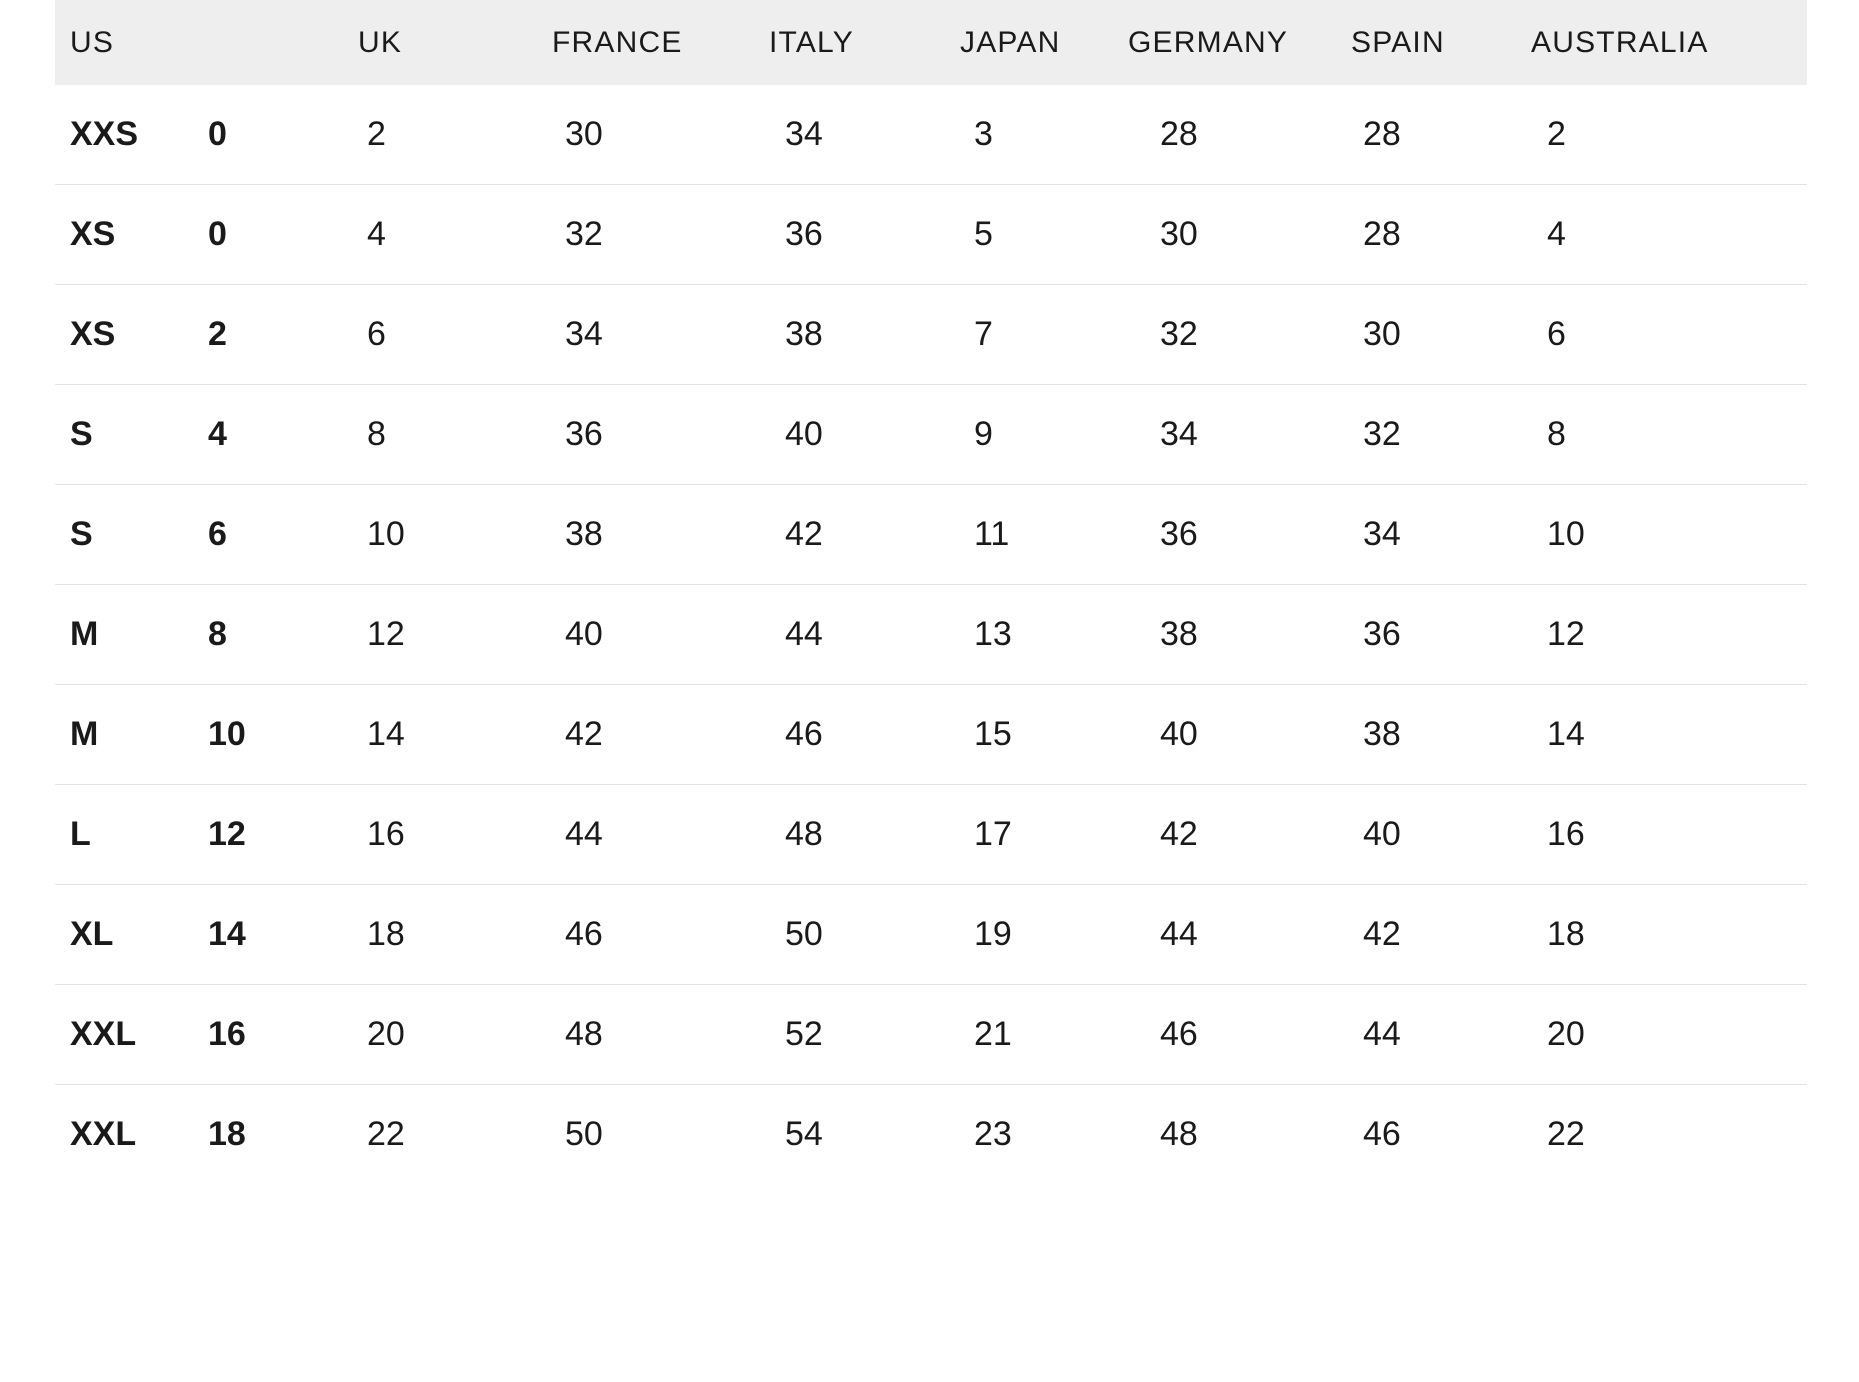  I want to click on column-header-germany: GERMANY, so click(1208, 42).